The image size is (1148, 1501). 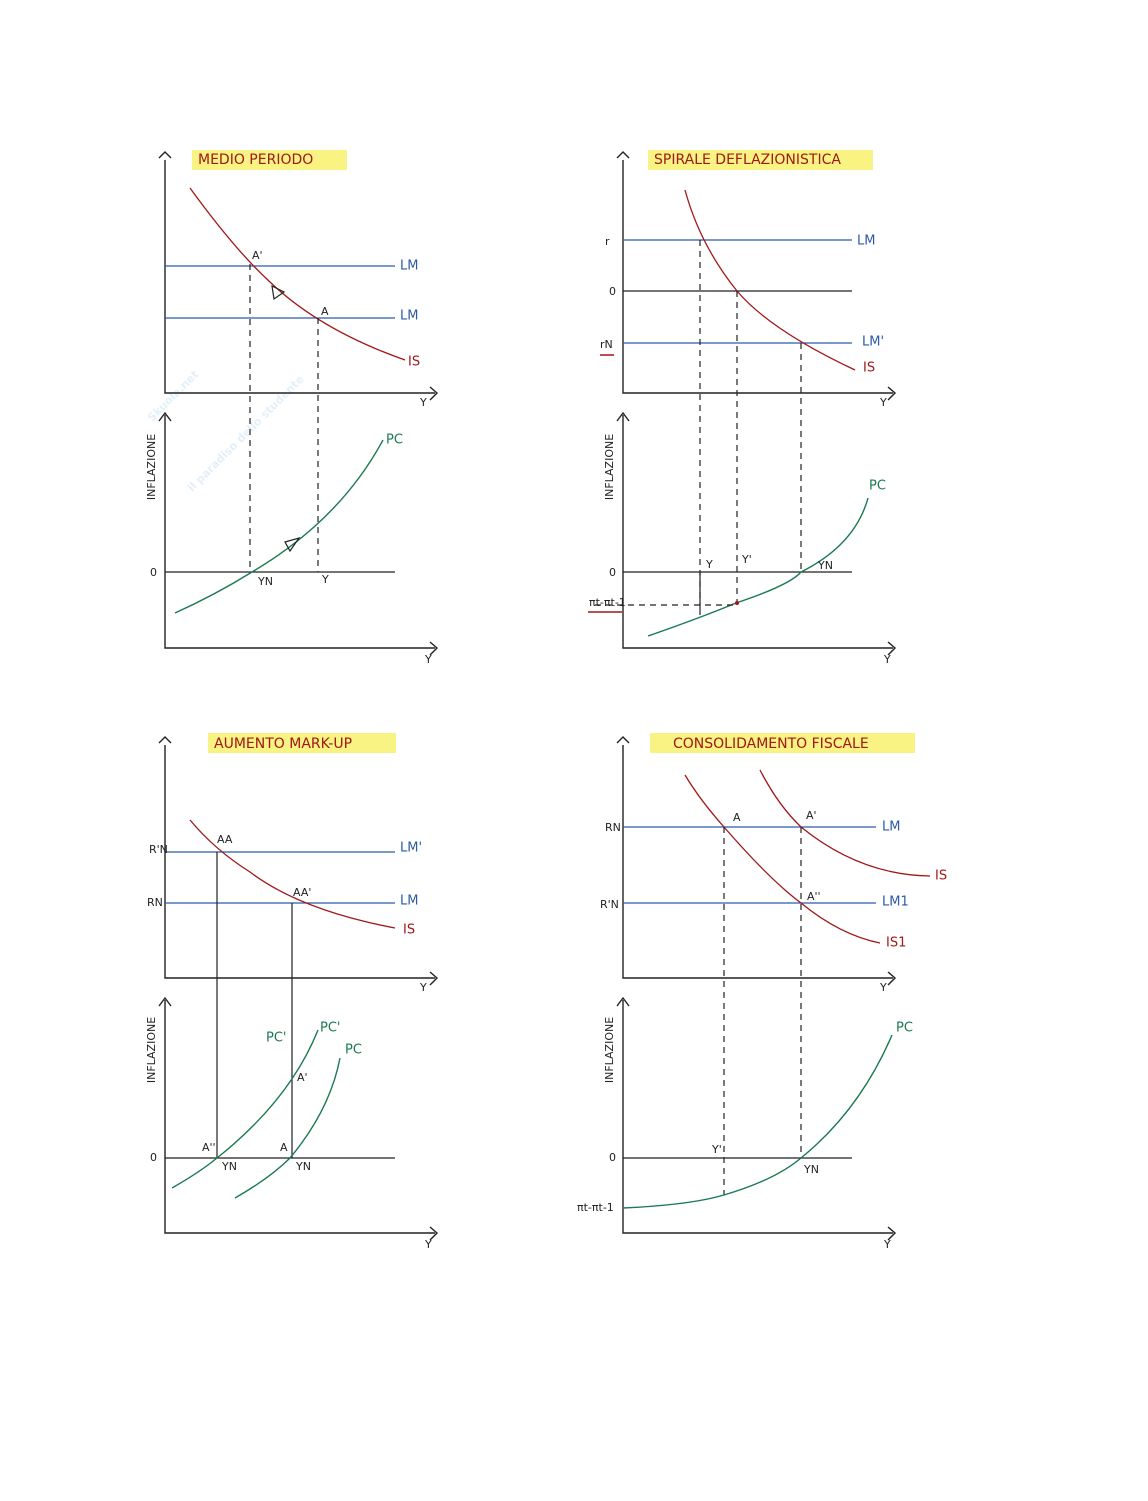 What do you see at coordinates (607, 241) in the screenshot?
I see `axis-value: r` at bounding box center [607, 241].